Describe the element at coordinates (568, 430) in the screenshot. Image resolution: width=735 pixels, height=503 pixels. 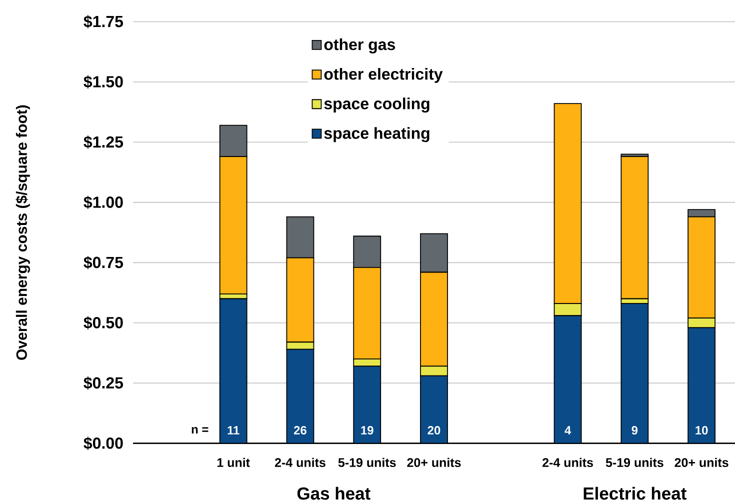
I see `annotation: 4` at that location.